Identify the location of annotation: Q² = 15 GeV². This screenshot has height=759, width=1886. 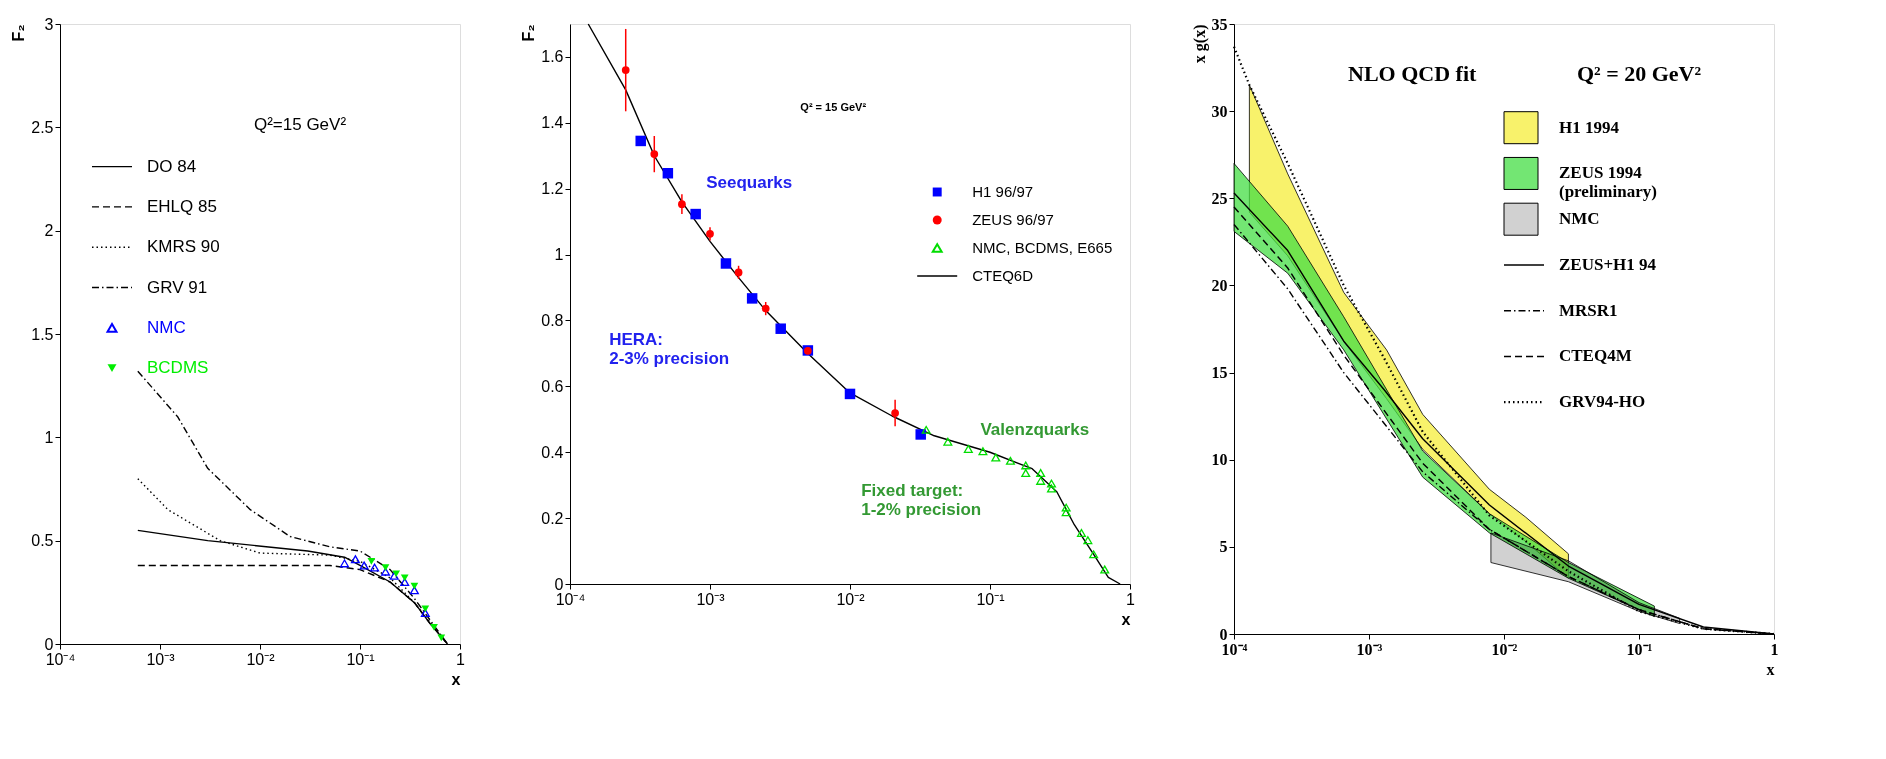
(833, 107).